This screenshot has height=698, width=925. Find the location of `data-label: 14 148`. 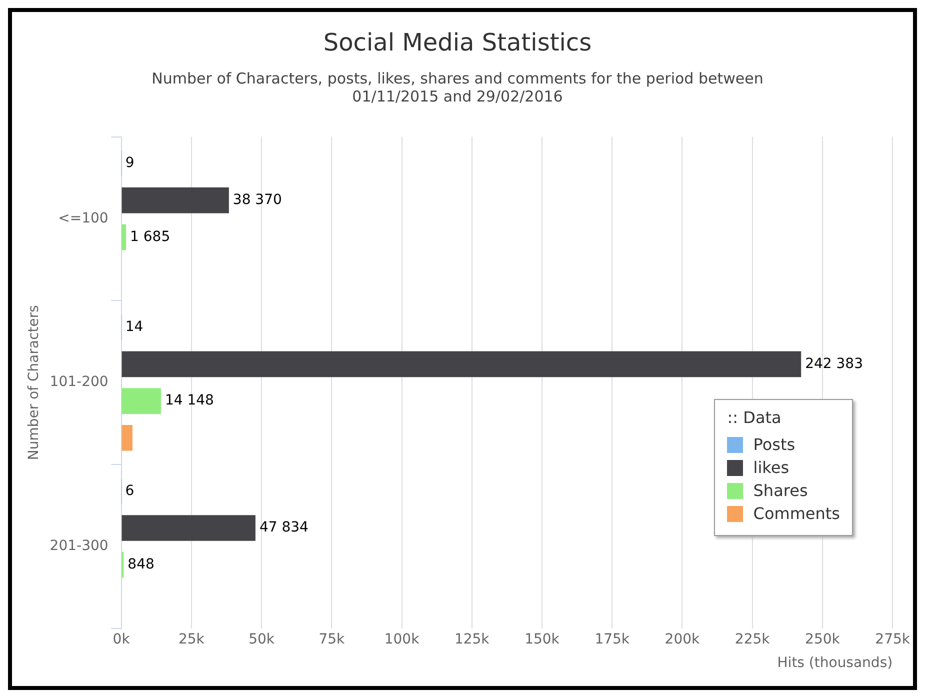

data-label: 14 148 is located at coordinates (189, 400).